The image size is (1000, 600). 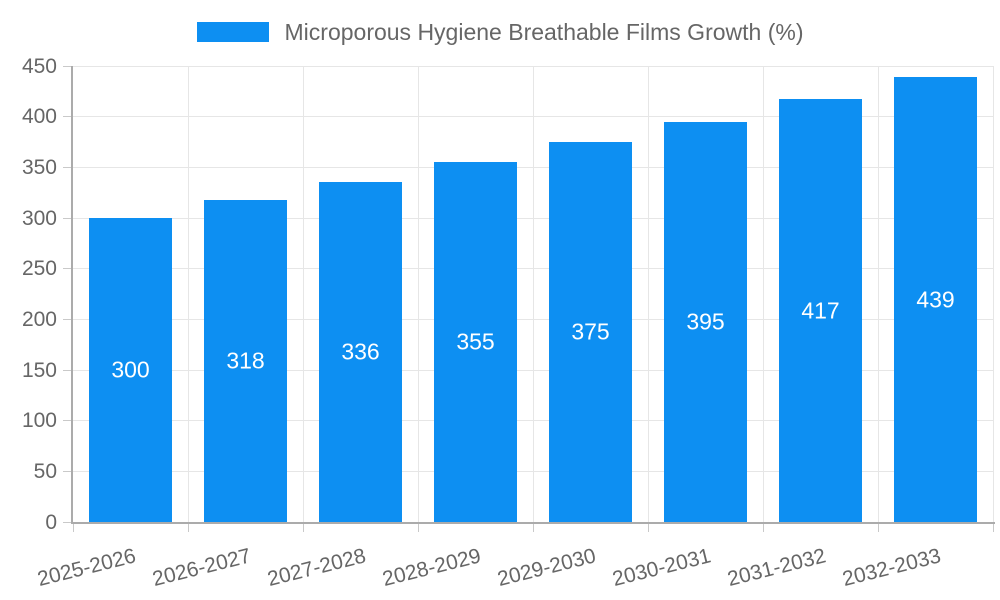 I want to click on x-category-label: 2025-2026, so click(x=87, y=567).